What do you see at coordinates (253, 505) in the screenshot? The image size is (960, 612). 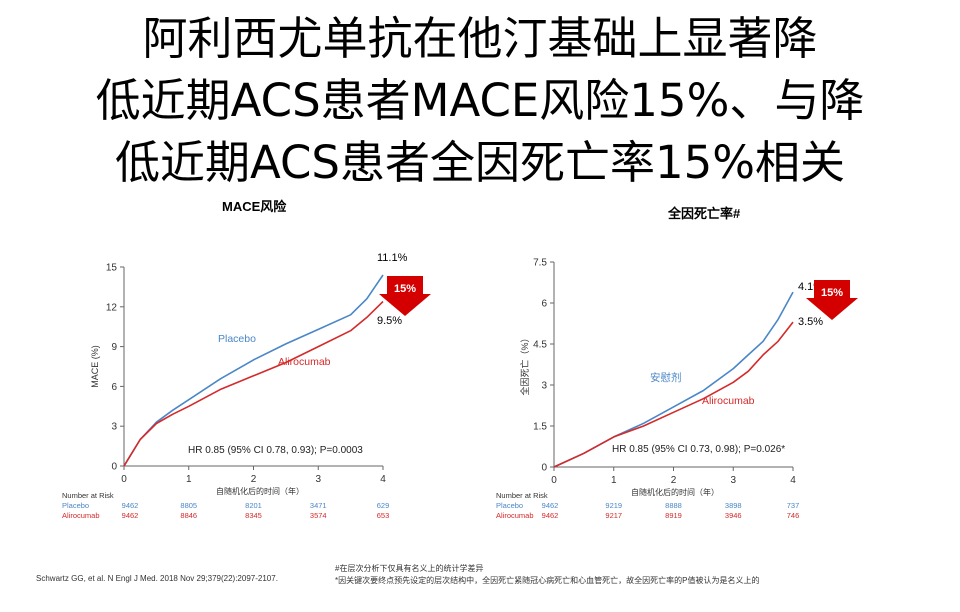 I see `at-risk-value: 8201` at bounding box center [253, 505].